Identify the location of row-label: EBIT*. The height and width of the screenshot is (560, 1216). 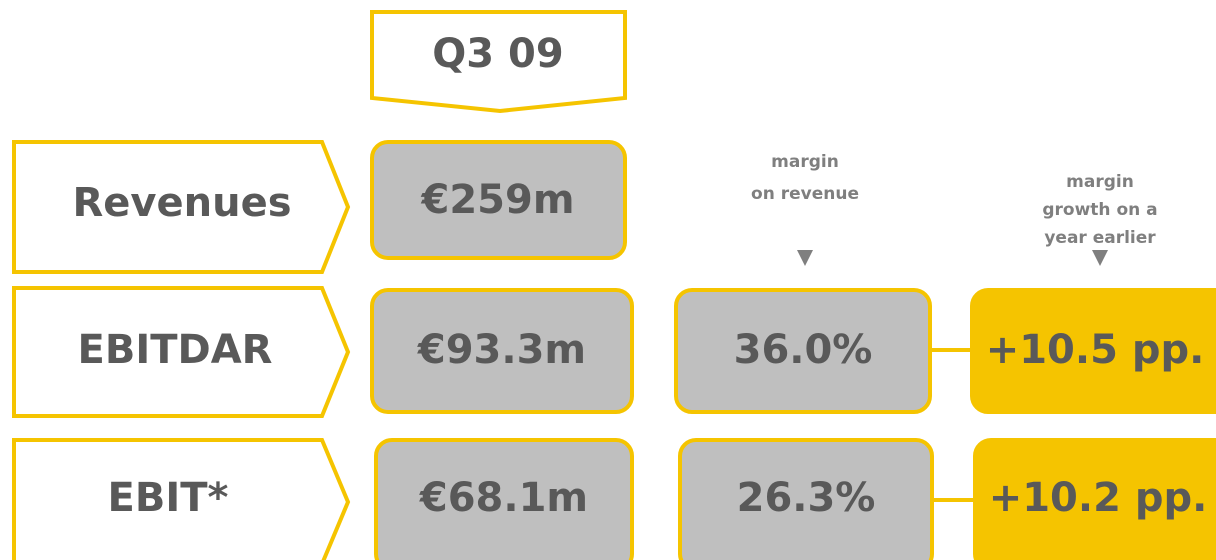
(168, 498).